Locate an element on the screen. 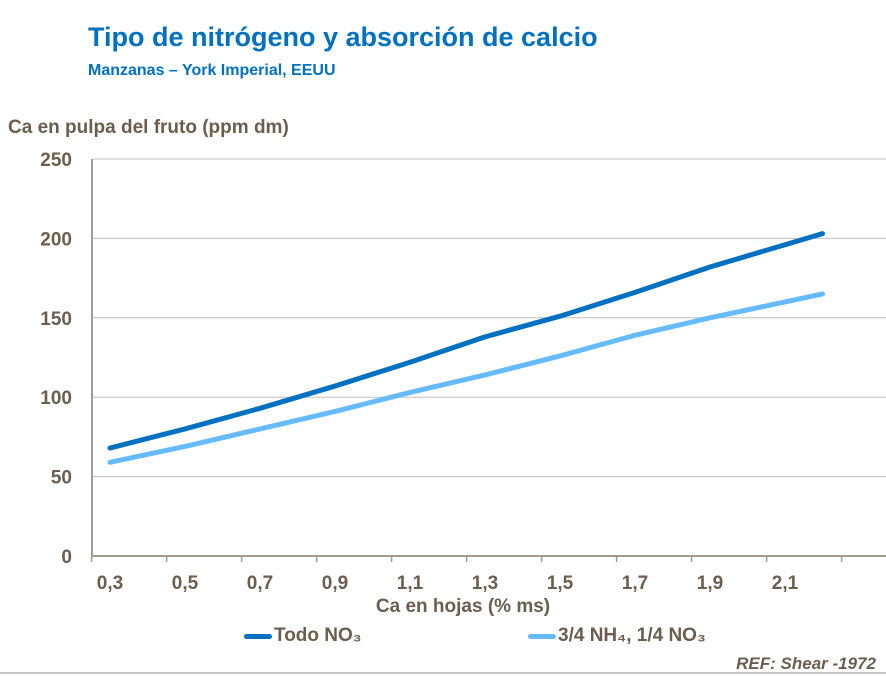 This screenshot has width=886, height=676. y-axis-label: Ca en pulpa del fruto (ppm dm) is located at coordinates (148, 127).